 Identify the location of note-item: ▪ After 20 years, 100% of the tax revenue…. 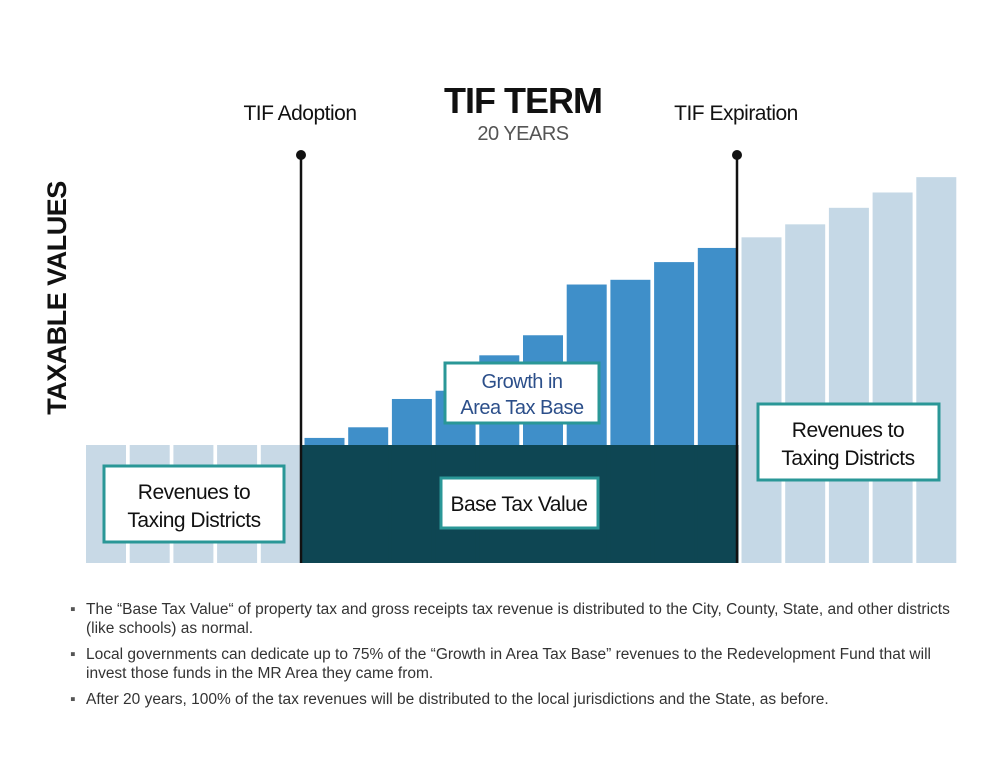
(510, 699).